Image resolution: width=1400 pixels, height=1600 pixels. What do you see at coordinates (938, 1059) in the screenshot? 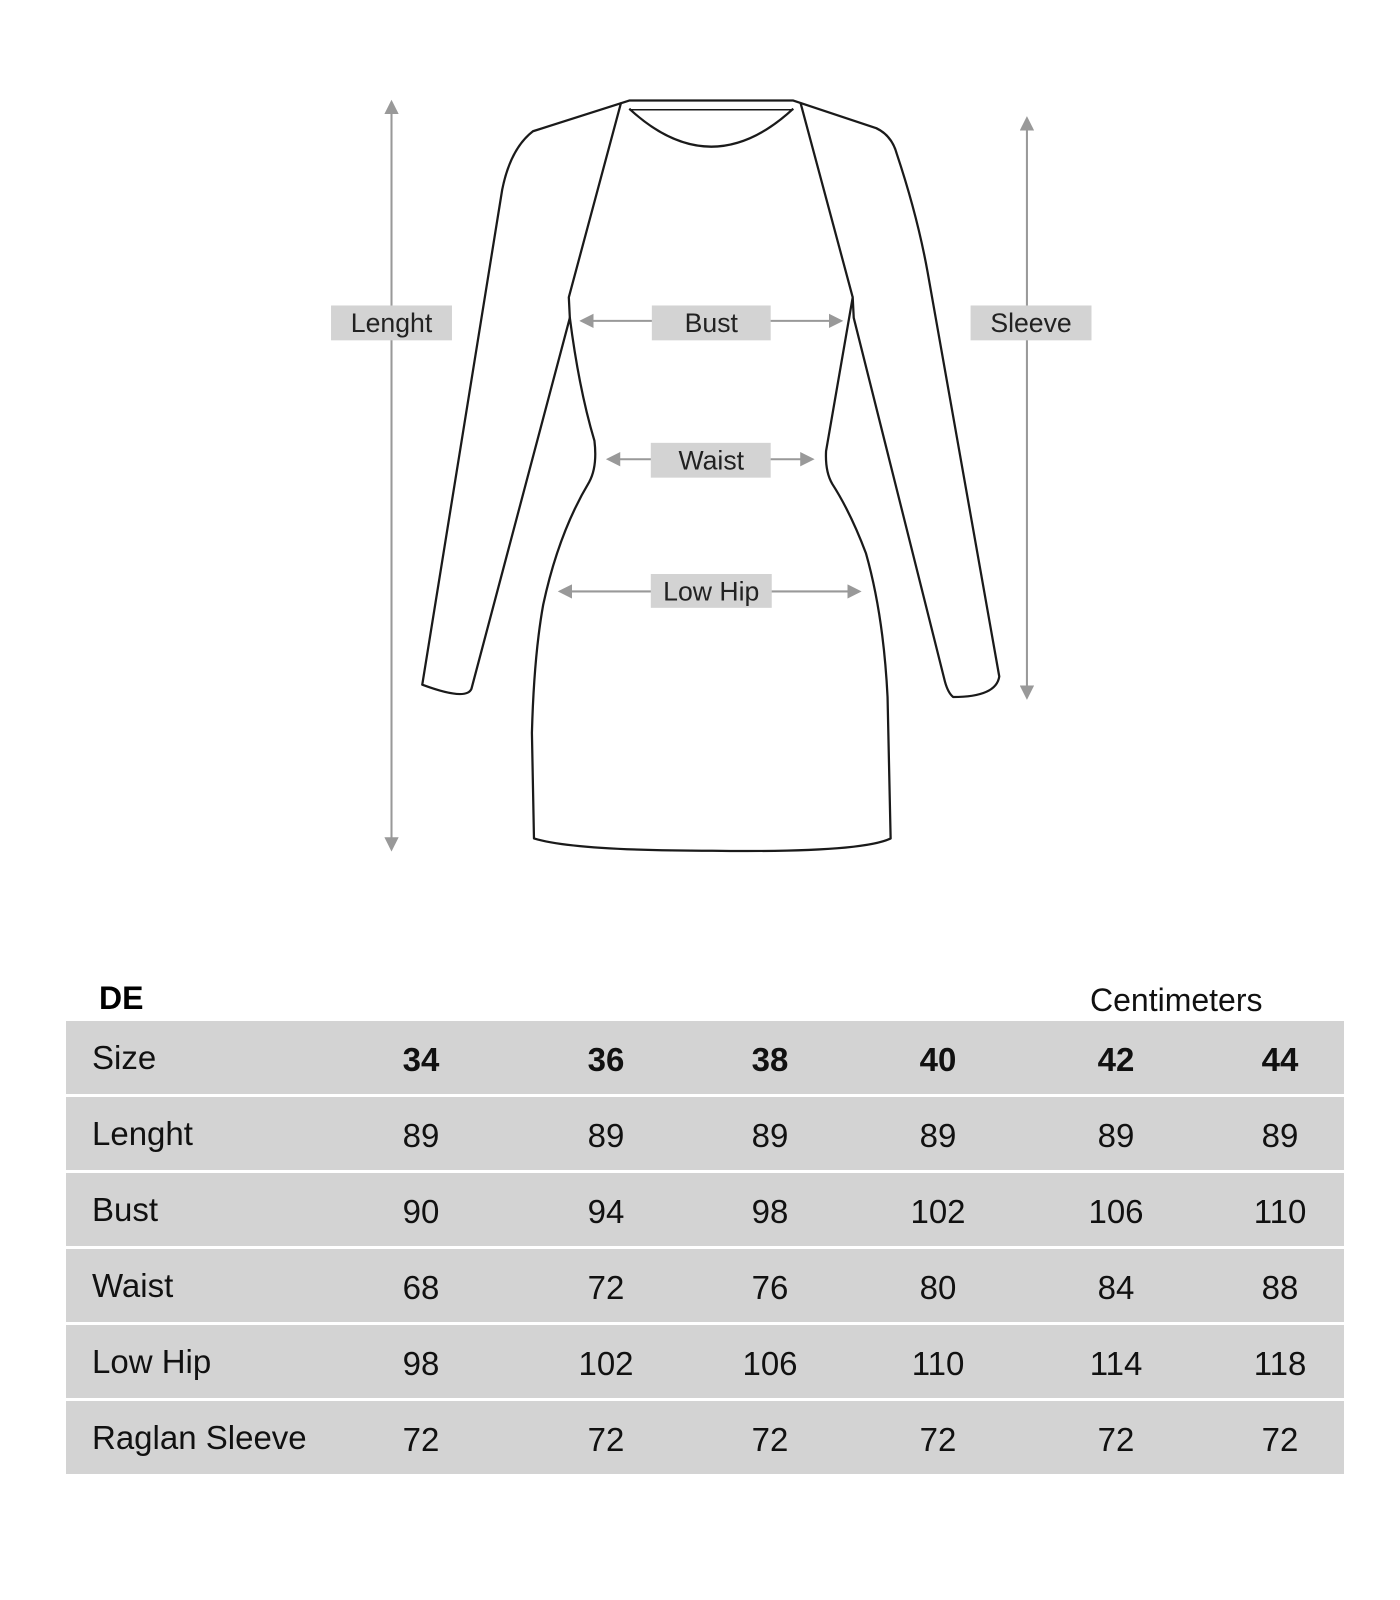
I see `size-cell: 40` at bounding box center [938, 1059].